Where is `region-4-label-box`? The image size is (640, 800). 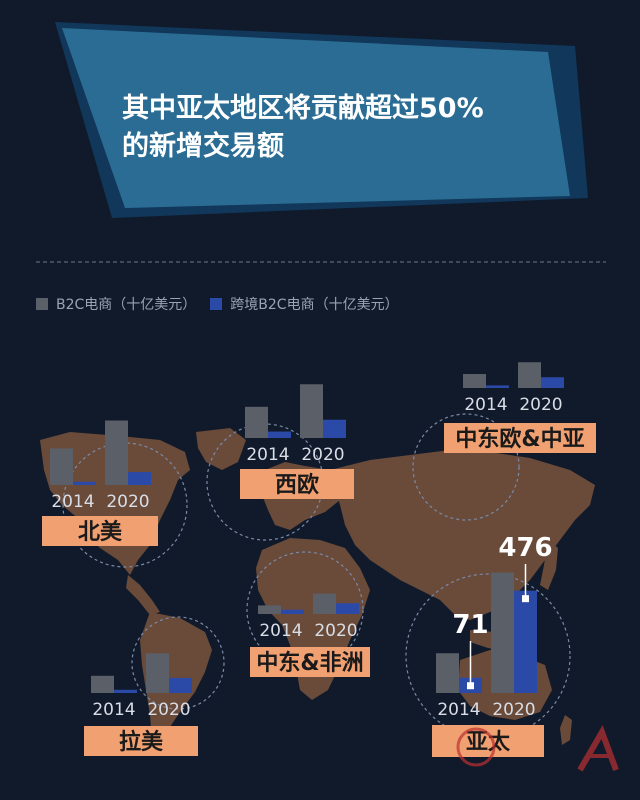 region-4-label-box is located at coordinates (141, 741).